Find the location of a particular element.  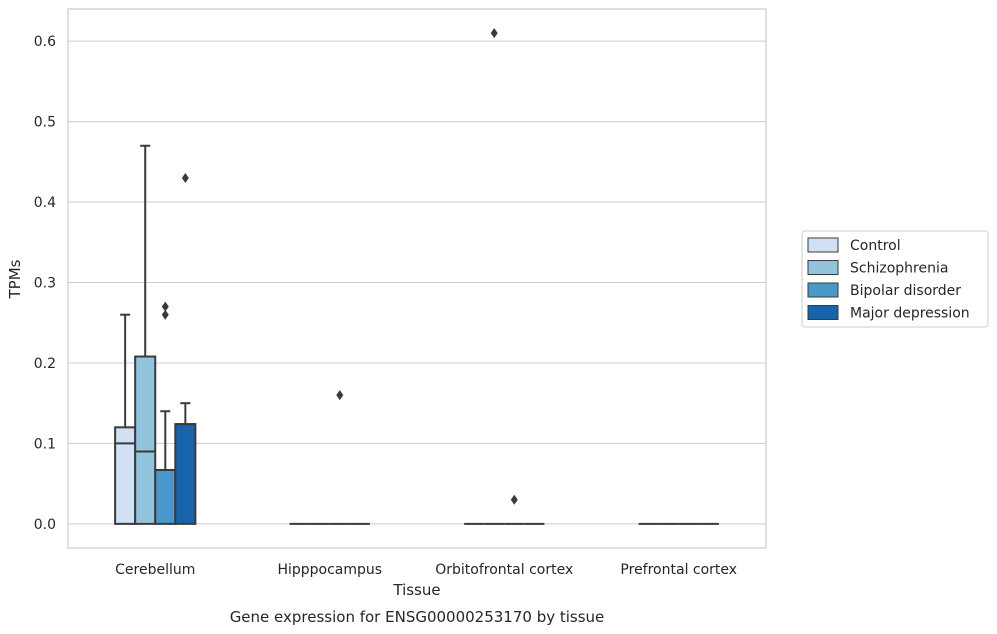

y-tick-label: 0.1 is located at coordinates (45, 444).